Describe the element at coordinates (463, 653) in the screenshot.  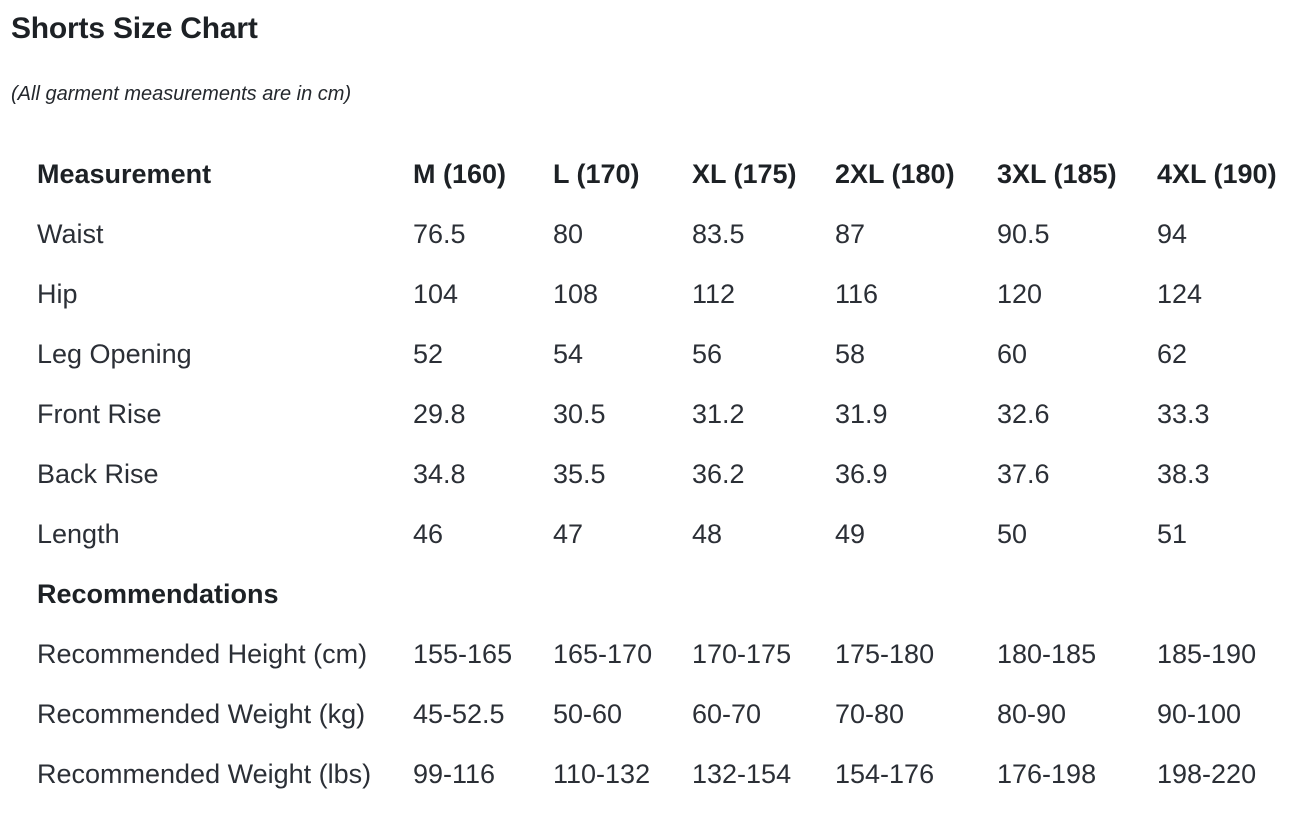
I see `value-cell: 155-165` at that location.